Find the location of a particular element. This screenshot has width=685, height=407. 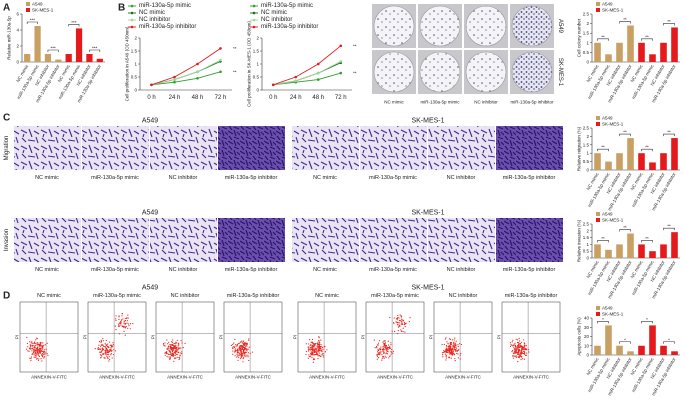

caption: NC mimic is located at coordinates (325, 178).